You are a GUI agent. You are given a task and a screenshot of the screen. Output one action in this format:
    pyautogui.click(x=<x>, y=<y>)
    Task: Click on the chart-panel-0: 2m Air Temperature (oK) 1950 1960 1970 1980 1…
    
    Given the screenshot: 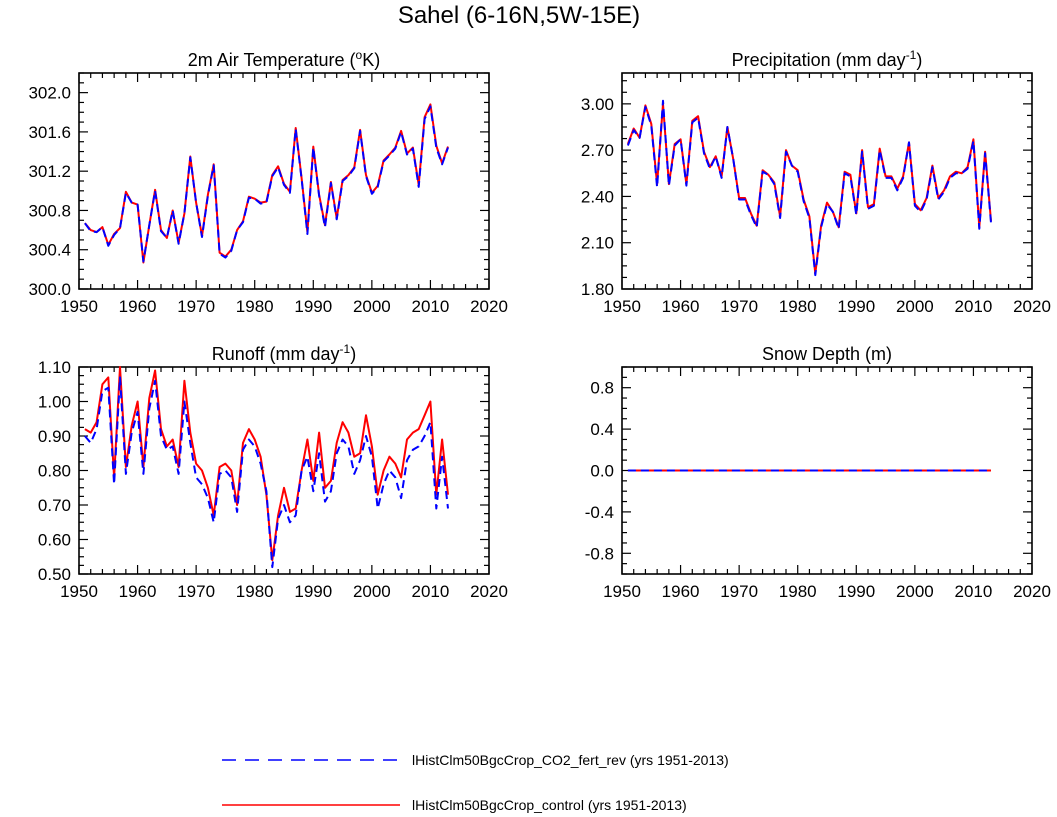 What is the action you would take?
    pyautogui.click(x=267, y=182)
    